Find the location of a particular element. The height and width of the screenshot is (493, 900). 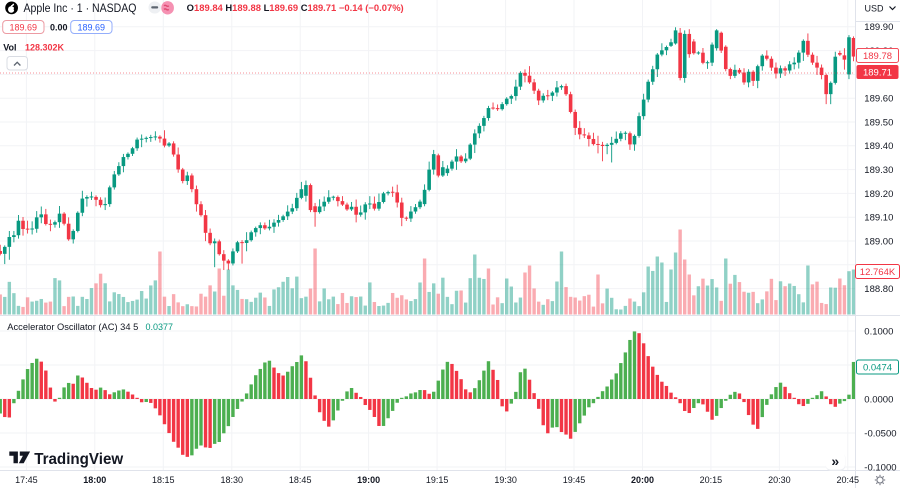

svg-text: 189.90 is located at coordinates (878, 27).